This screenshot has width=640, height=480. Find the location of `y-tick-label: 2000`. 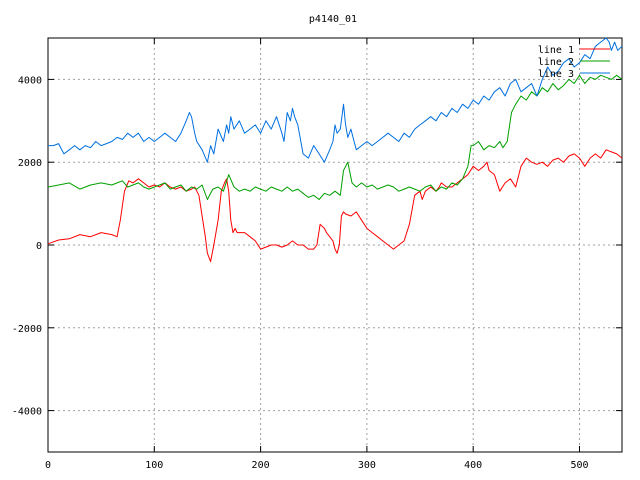

y-tick-label: 2000 is located at coordinates (30, 163).